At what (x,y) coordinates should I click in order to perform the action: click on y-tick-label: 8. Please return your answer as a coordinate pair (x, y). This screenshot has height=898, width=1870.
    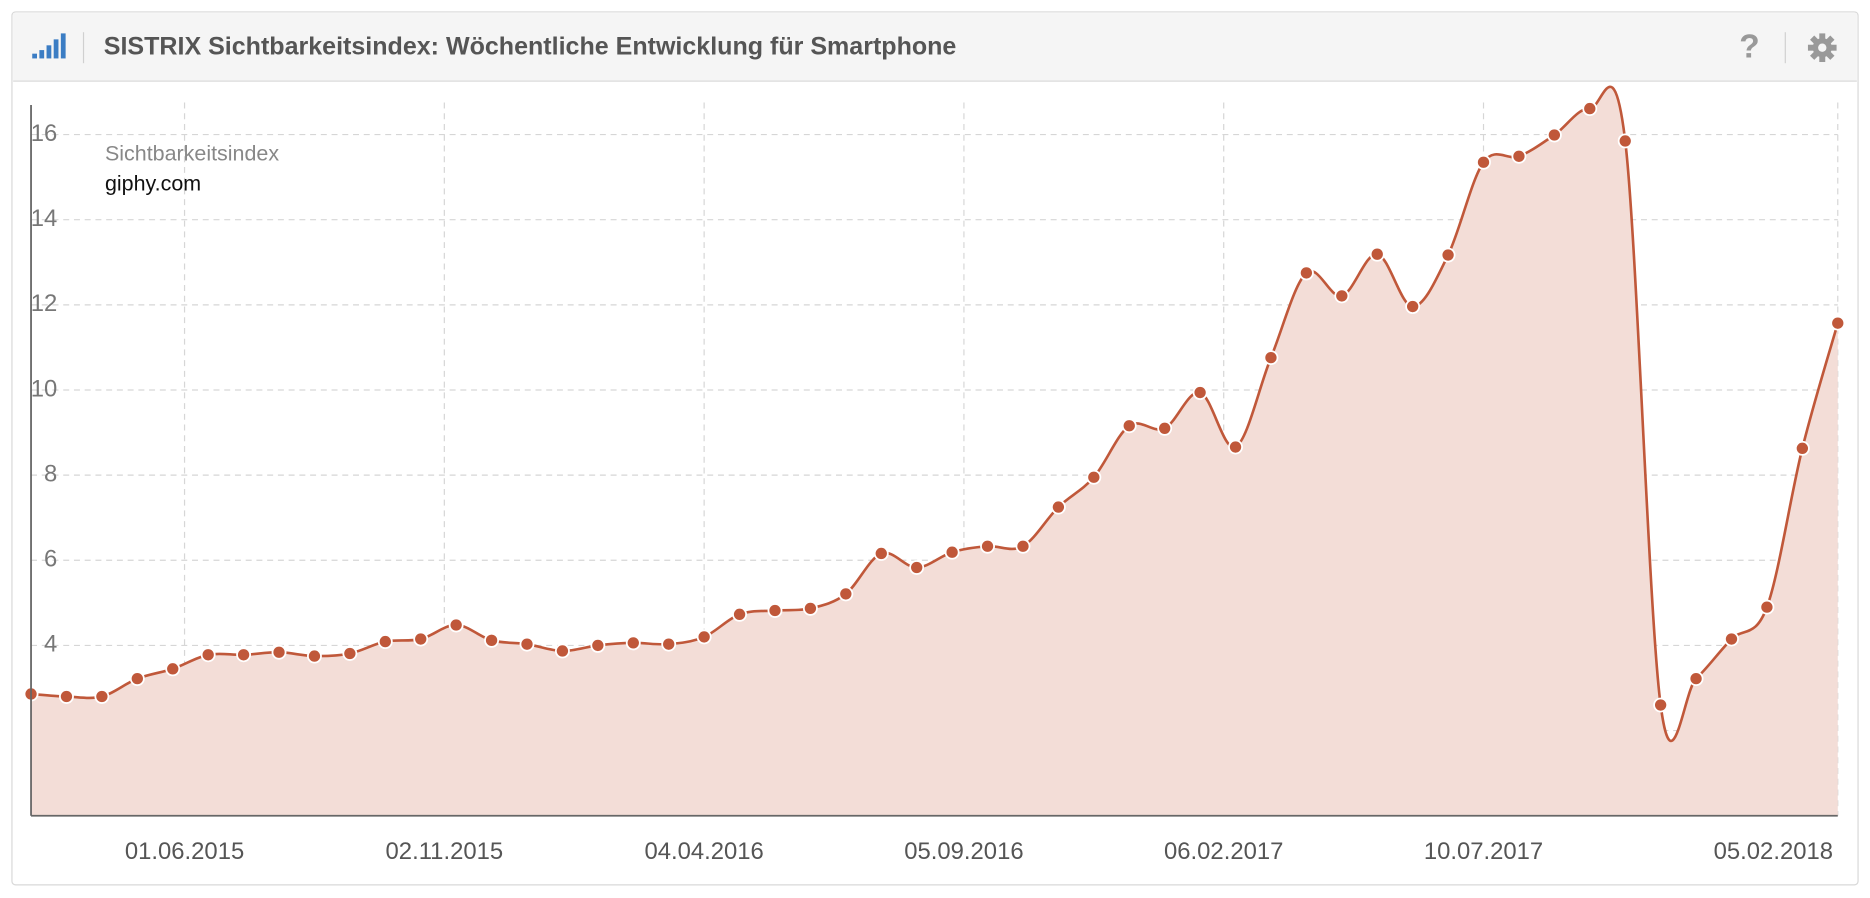
    Looking at the image, I should click on (50, 473).